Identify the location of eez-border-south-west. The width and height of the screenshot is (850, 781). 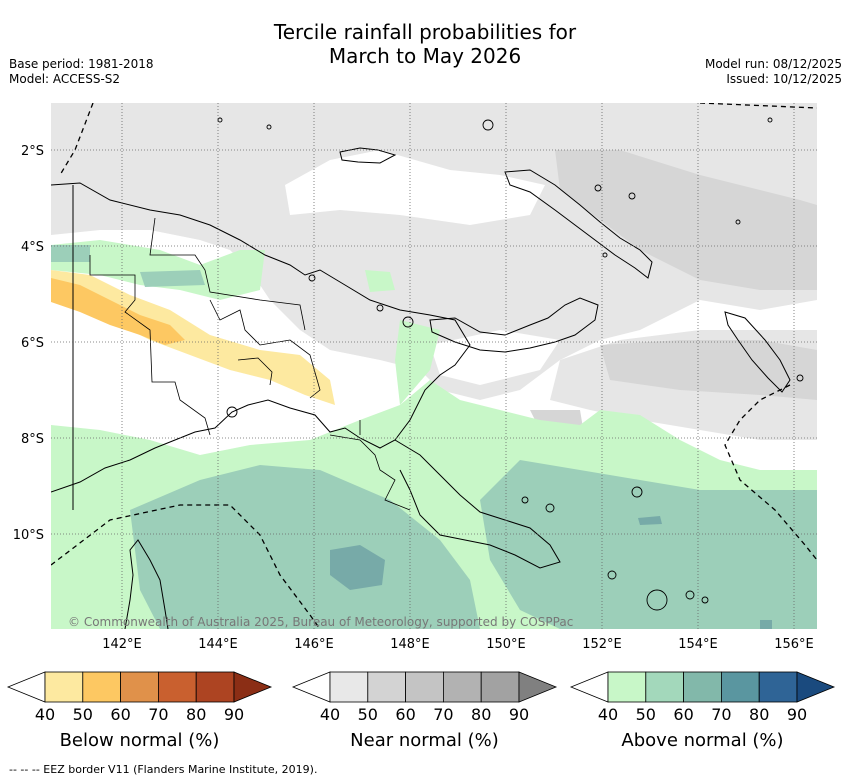
(186, 566).